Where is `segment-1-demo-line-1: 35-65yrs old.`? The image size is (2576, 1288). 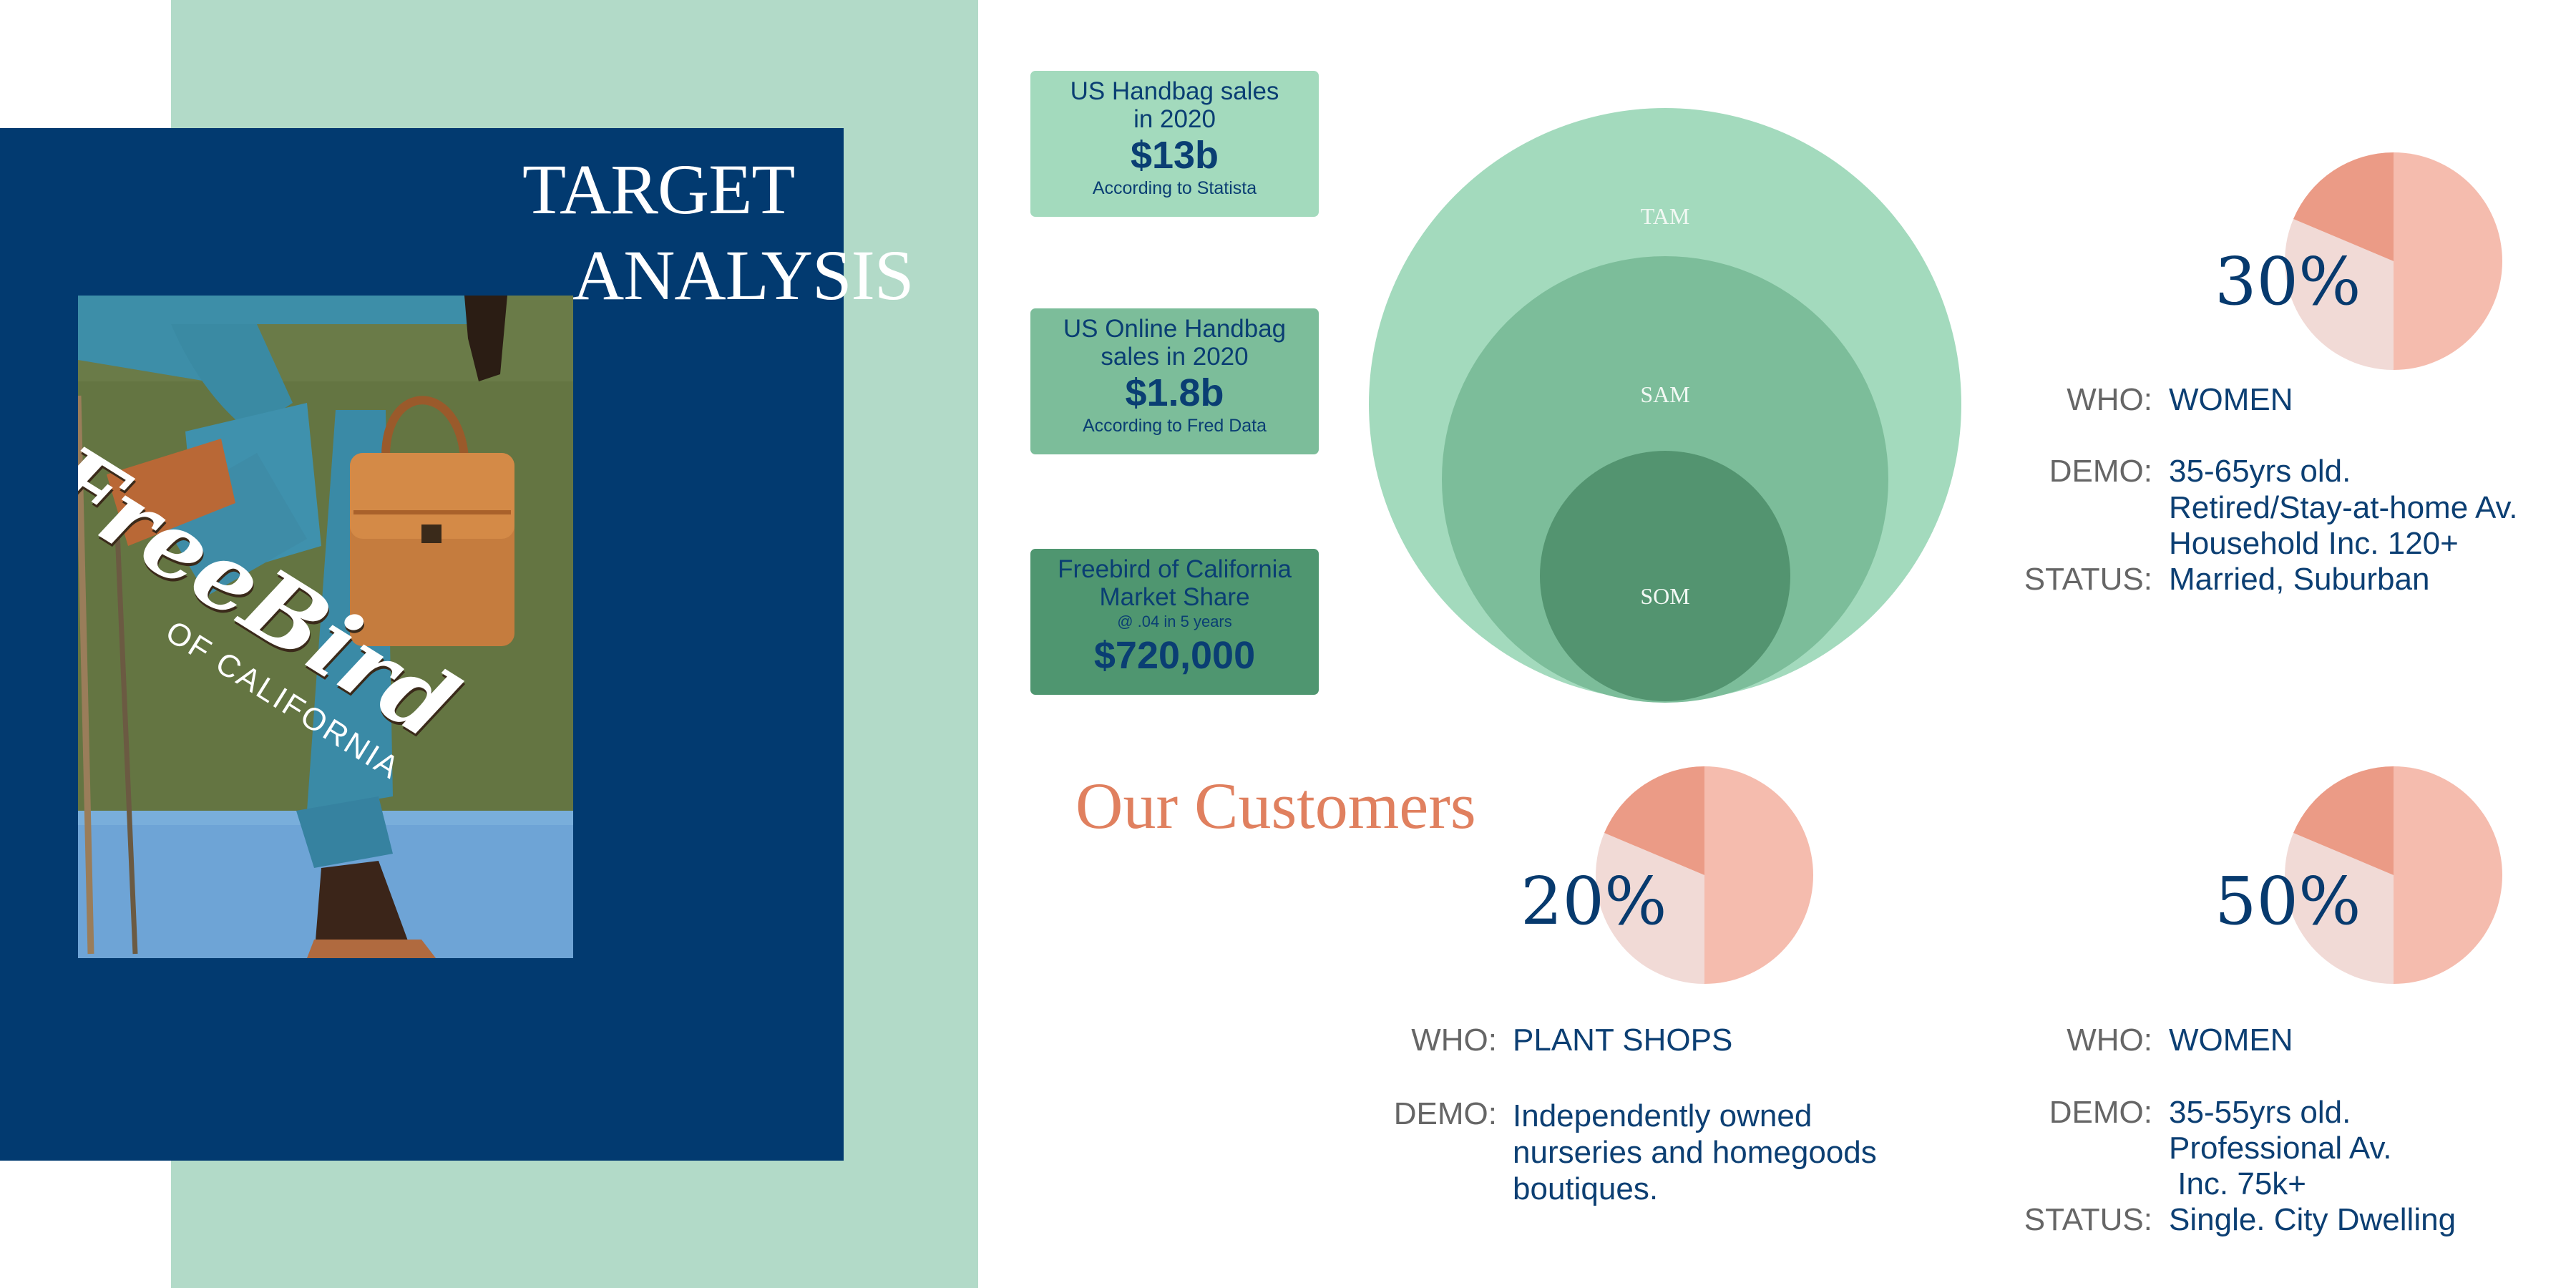
segment-1-demo-line-1: 35-65yrs old. is located at coordinates (2260, 471).